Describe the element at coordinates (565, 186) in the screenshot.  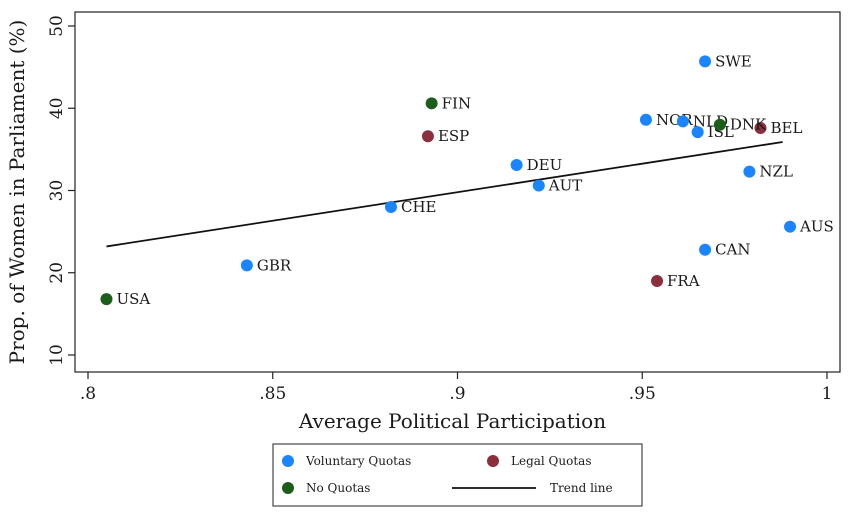
I see `point-label-aut: AUT` at that location.